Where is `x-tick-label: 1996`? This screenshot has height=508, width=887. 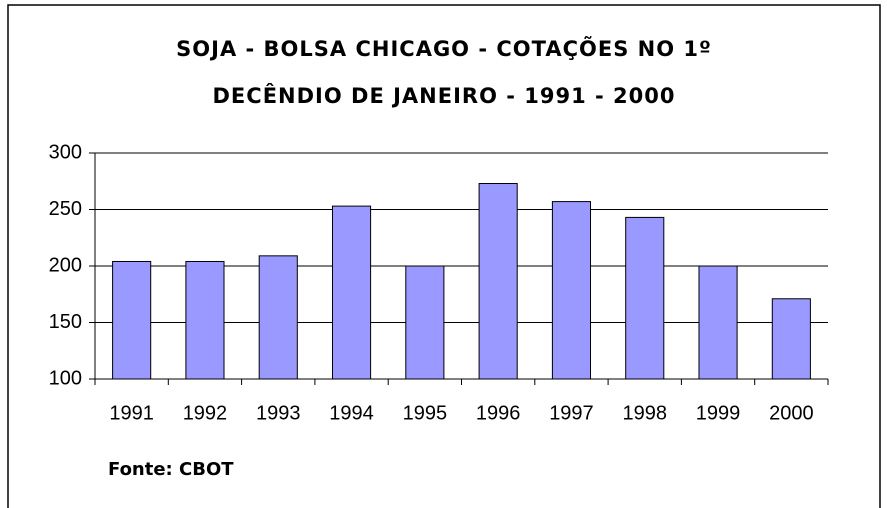 x-tick-label: 1996 is located at coordinates (498, 413).